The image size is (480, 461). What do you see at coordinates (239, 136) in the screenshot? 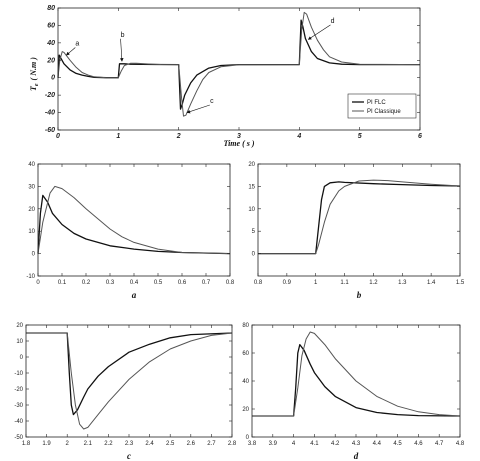
I see `x-tick-label: 3` at bounding box center [239, 136].